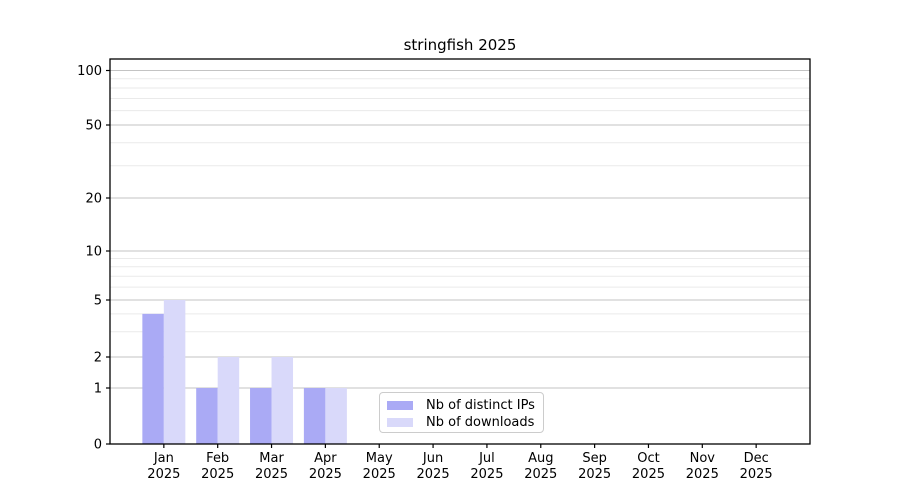  What do you see at coordinates (703, 458) in the screenshot?
I see `x-tick-label-month: Nov` at bounding box center [703, 458].